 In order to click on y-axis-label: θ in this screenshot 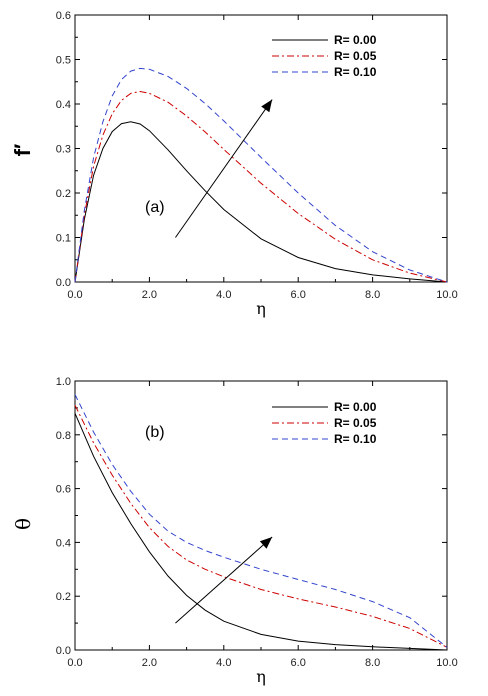, I will do `click(23, 524)`.